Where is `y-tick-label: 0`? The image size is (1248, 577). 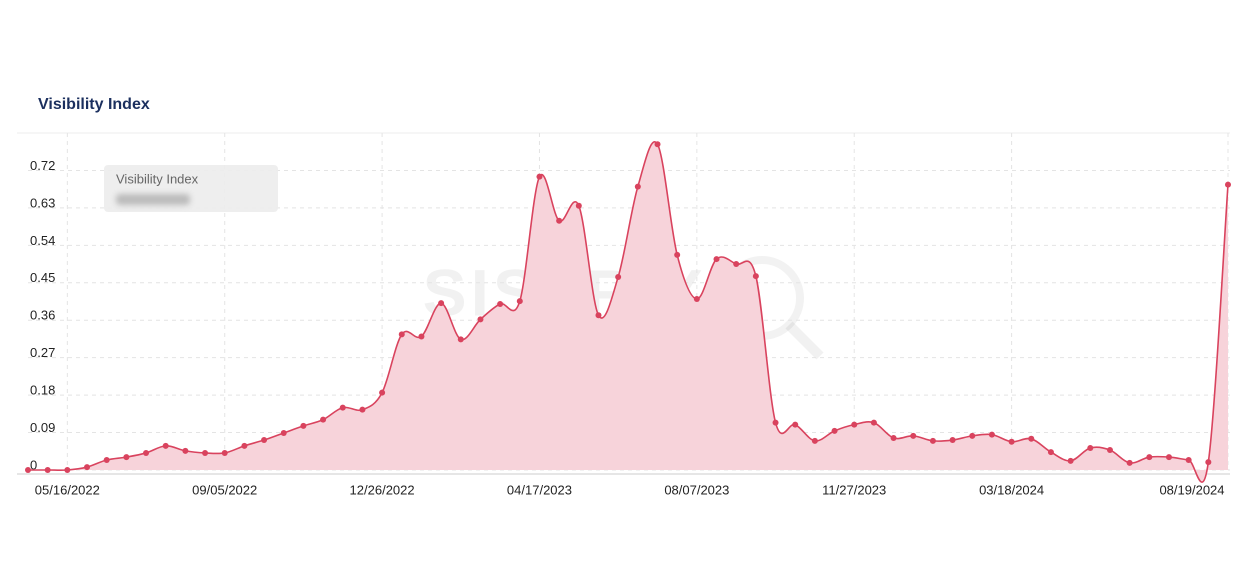
y-tick-label: 0 is located at coordinates (33, 464).